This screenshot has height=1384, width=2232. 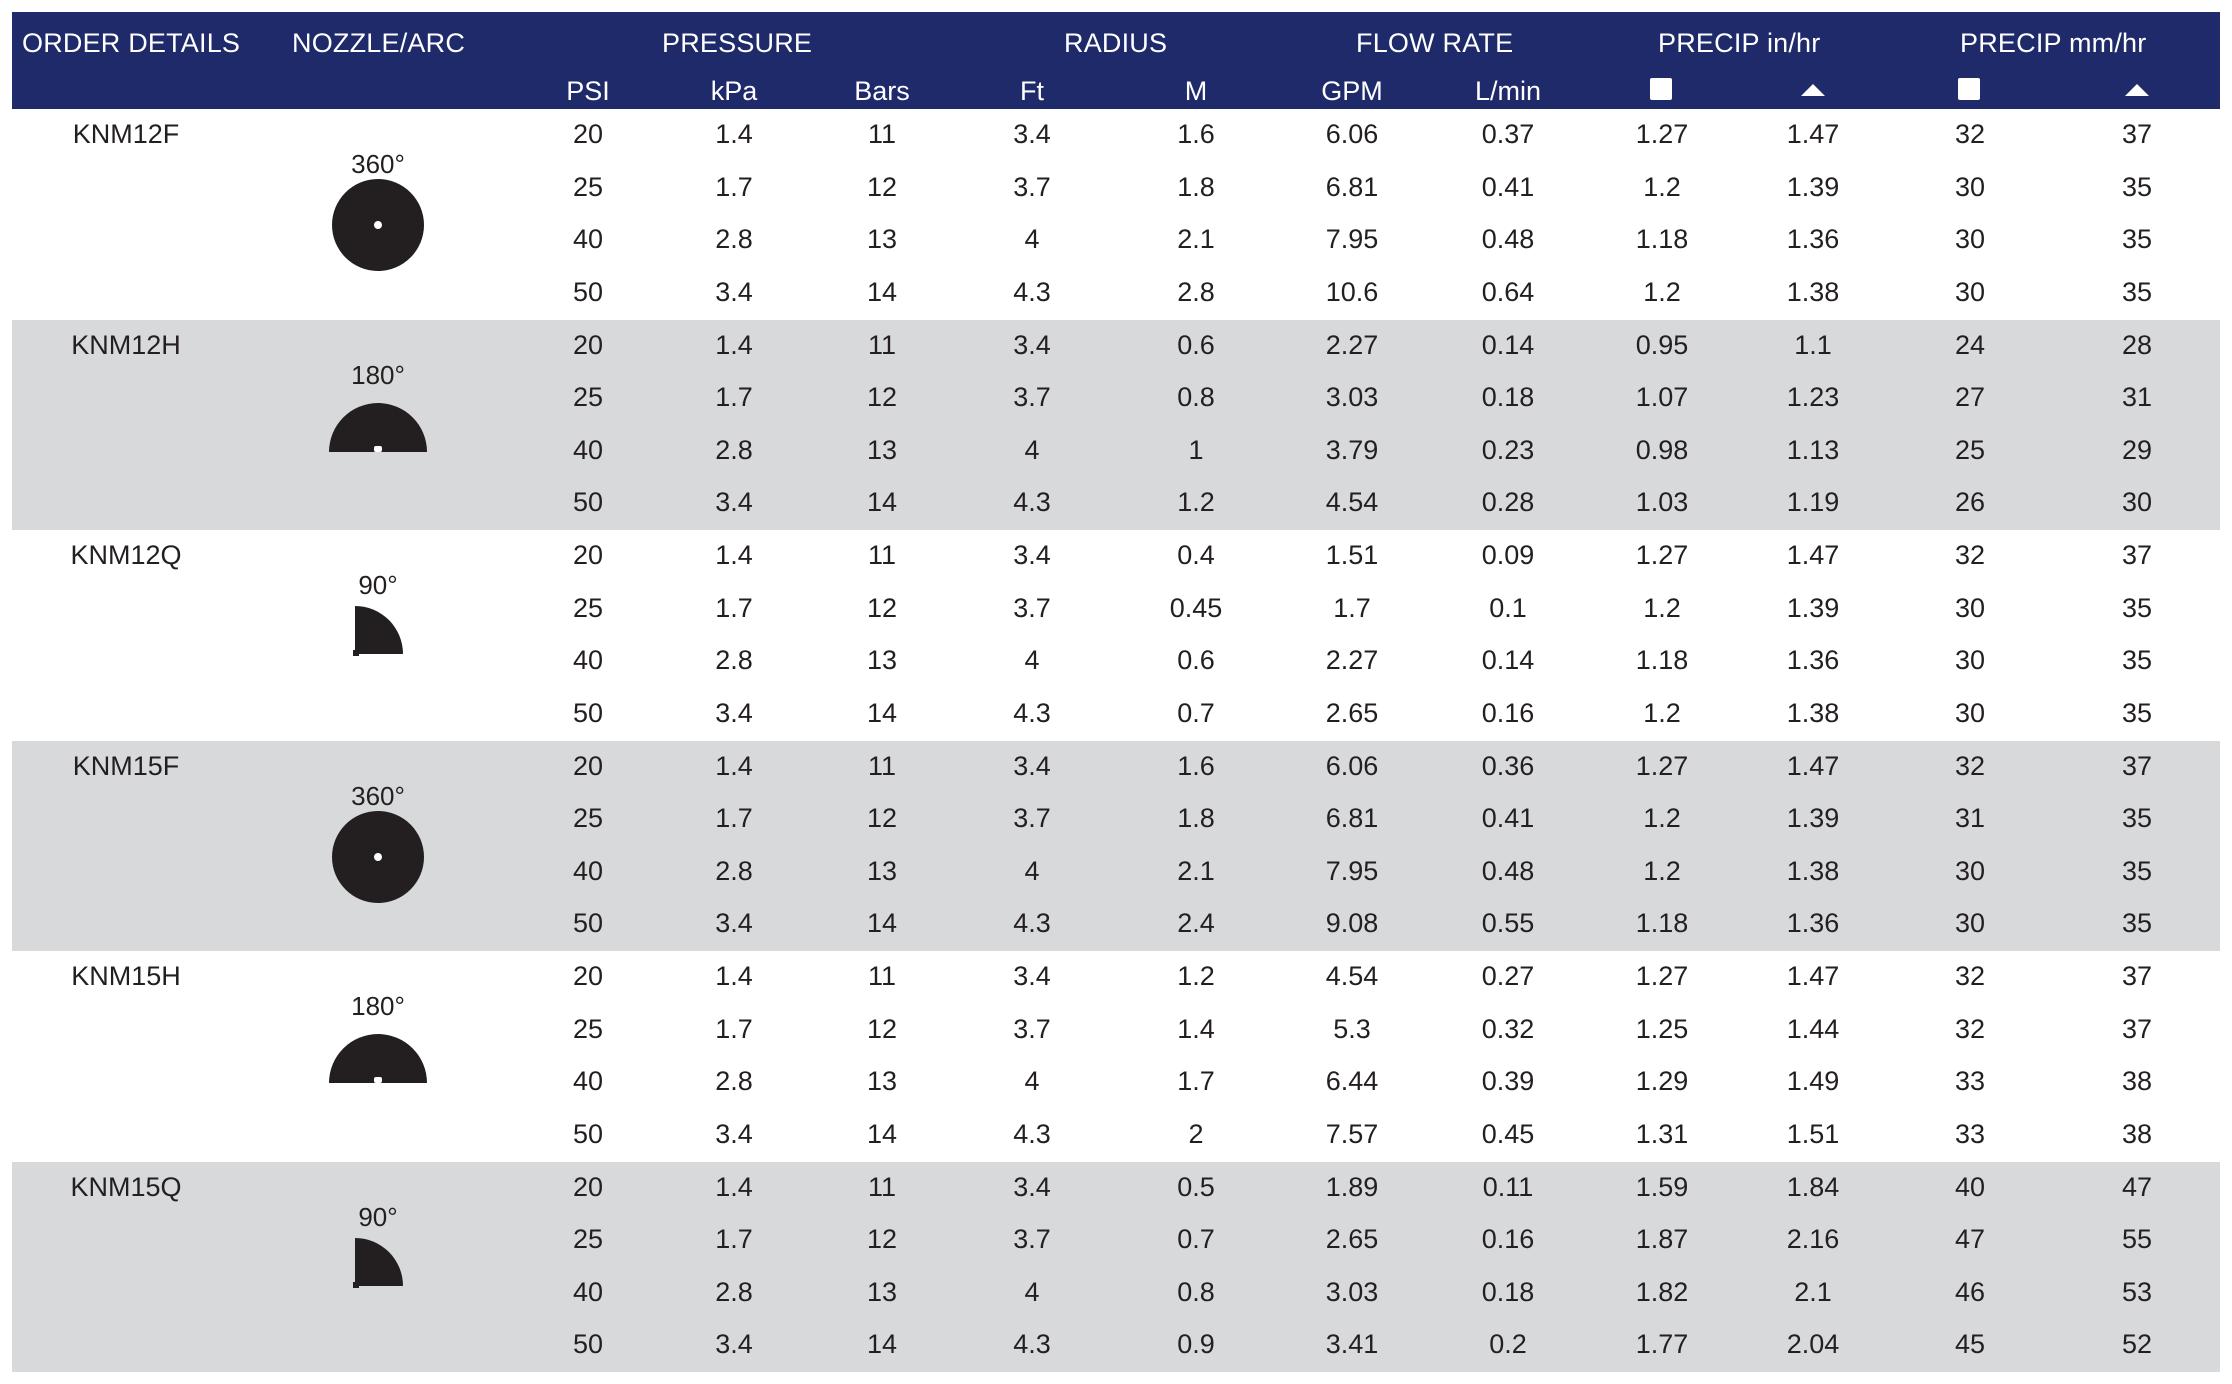 I want to click on cell-precip-in-square: 1.2, so click(x=1662, y=607).